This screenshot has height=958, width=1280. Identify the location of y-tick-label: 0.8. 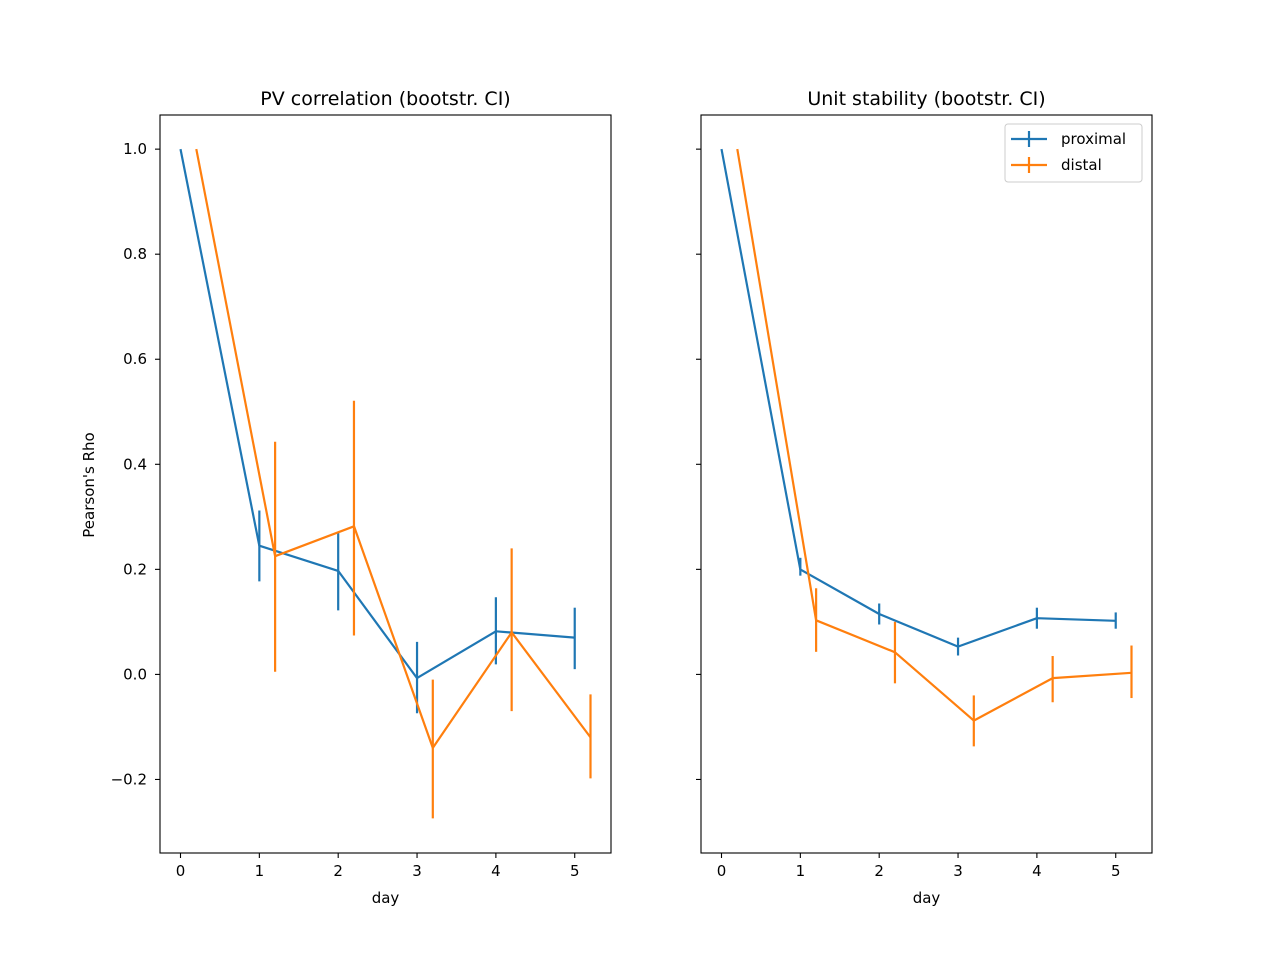
(135, 254).